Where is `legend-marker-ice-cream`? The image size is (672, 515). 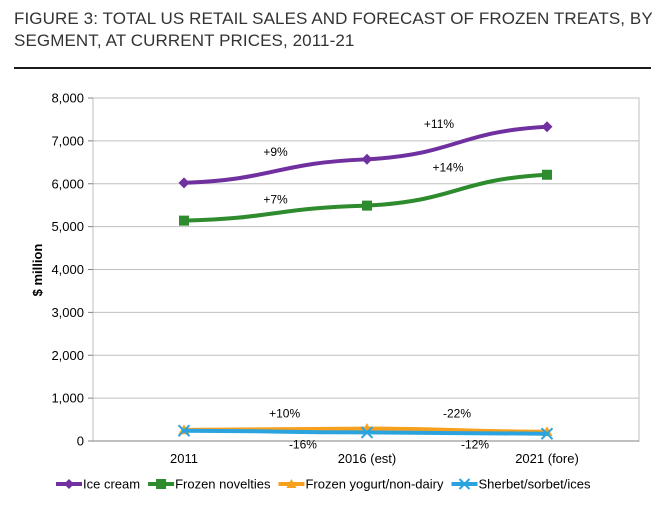
legend-marker-ice-cream is located at coordinates (69, 484).